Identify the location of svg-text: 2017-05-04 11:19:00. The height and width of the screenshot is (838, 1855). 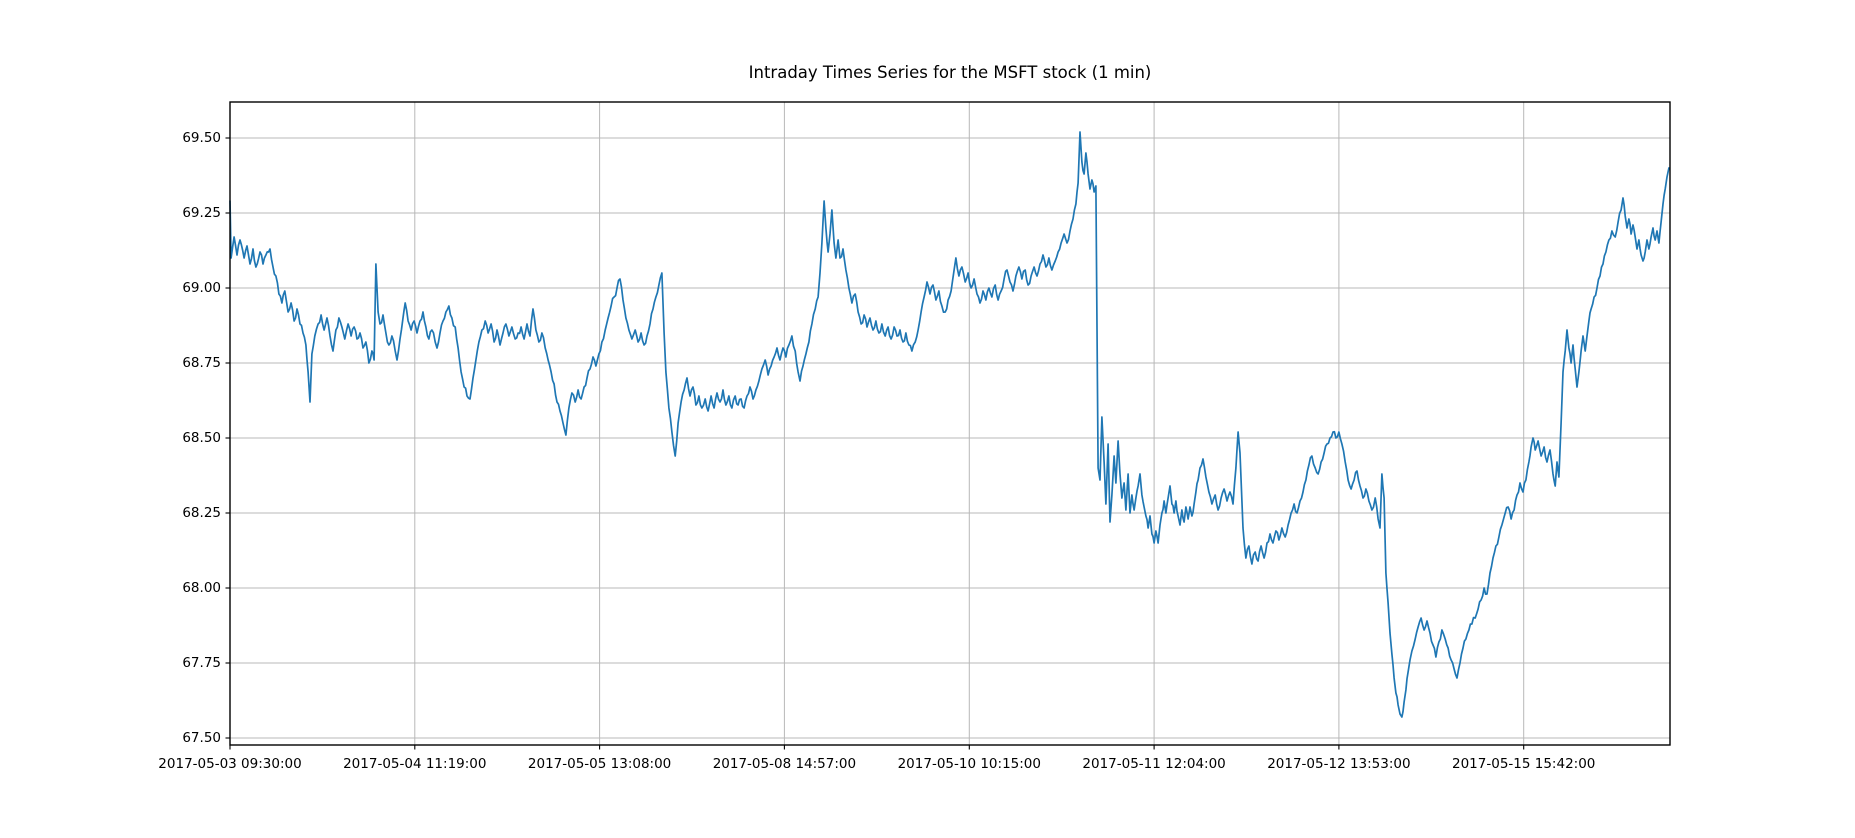
(414, 764).